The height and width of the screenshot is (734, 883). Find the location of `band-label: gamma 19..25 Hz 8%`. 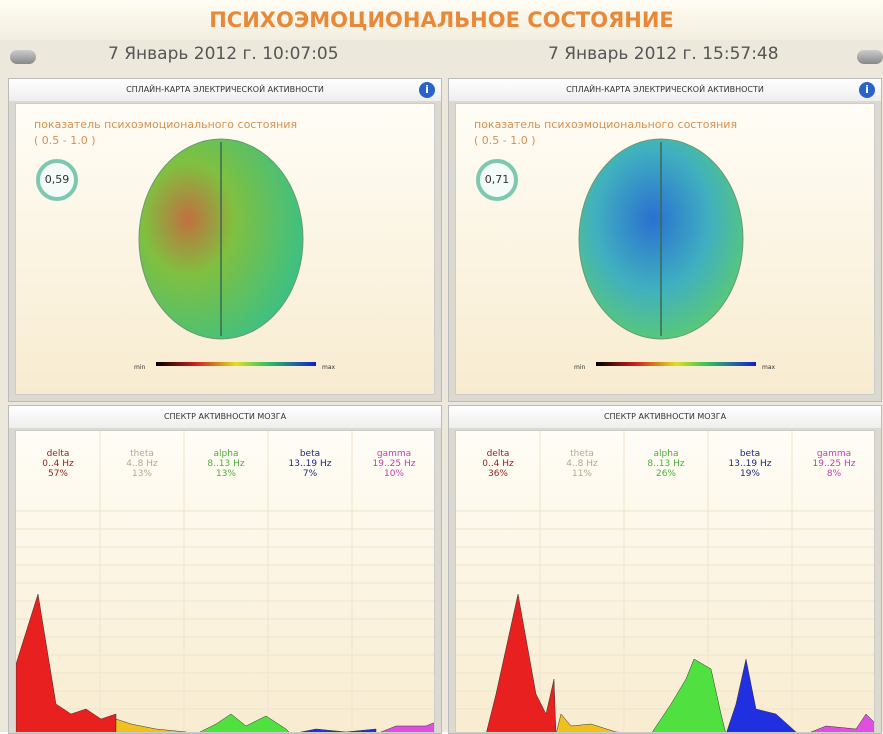

band-label: gamma 19..25 Hz 8% is located at coordinates (834, 464).